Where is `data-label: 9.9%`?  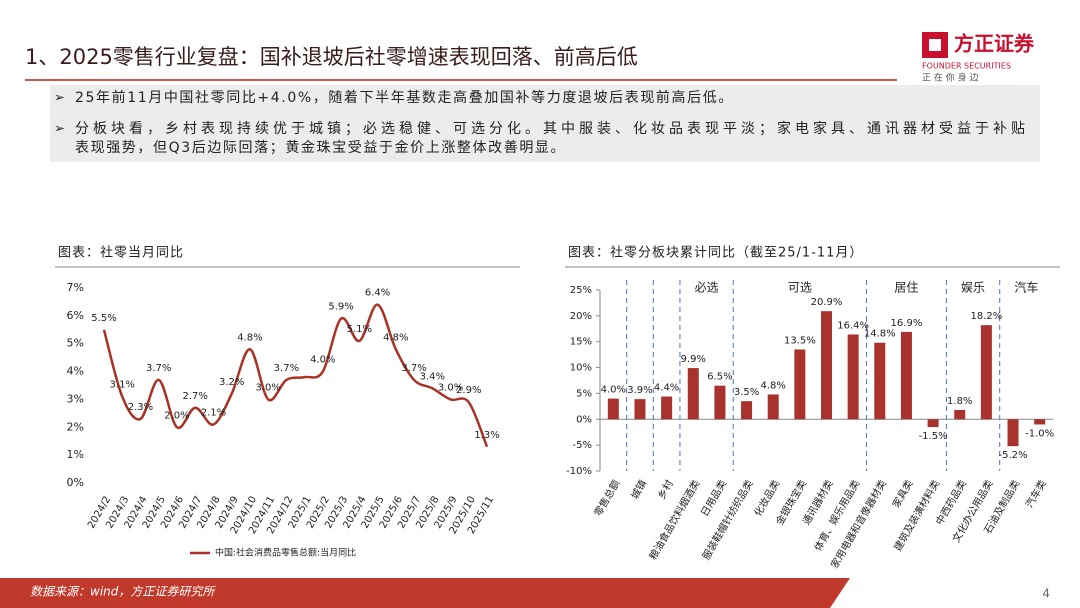
data-label: 9.9% is located at coordinates (693, 359).